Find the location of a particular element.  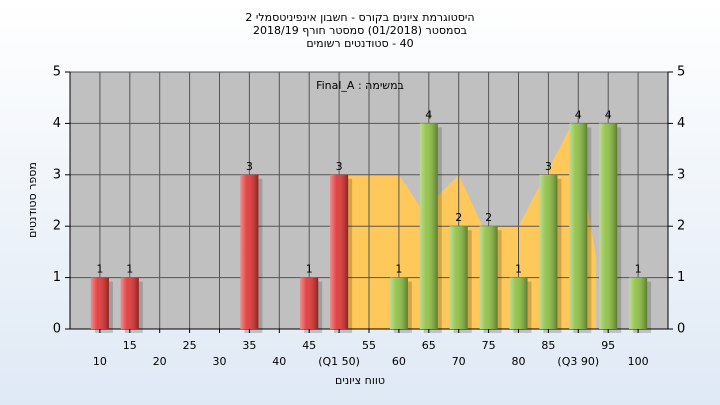

annotation: במשימה : Final_A is located at coordinates (360, 85).